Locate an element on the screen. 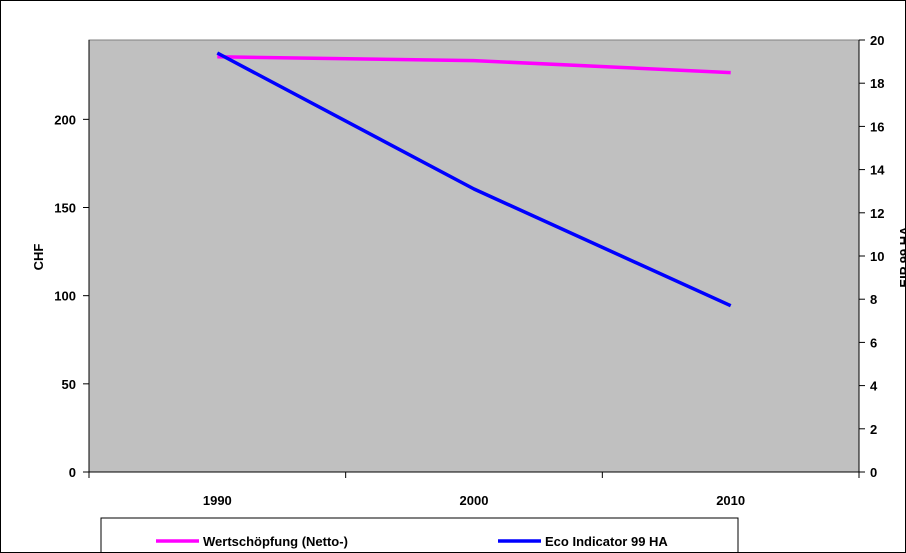 This screenshot has height=553, width=906. legend-box is located at coordinates (419, 534).